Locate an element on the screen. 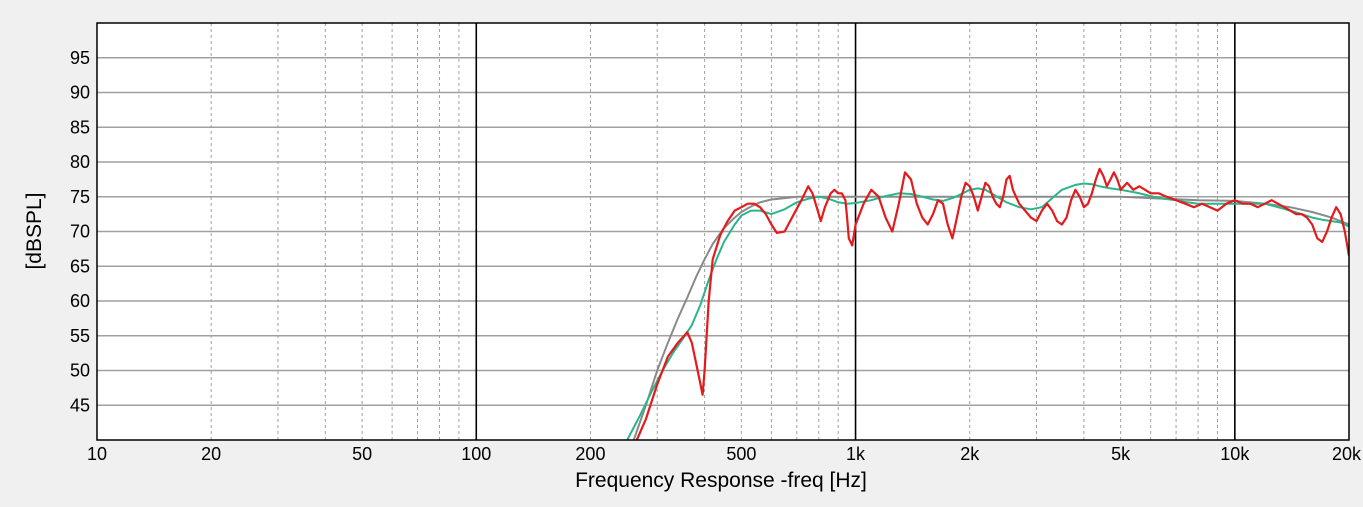  x-tick-label: 2k is located at coordinates (970, 454).